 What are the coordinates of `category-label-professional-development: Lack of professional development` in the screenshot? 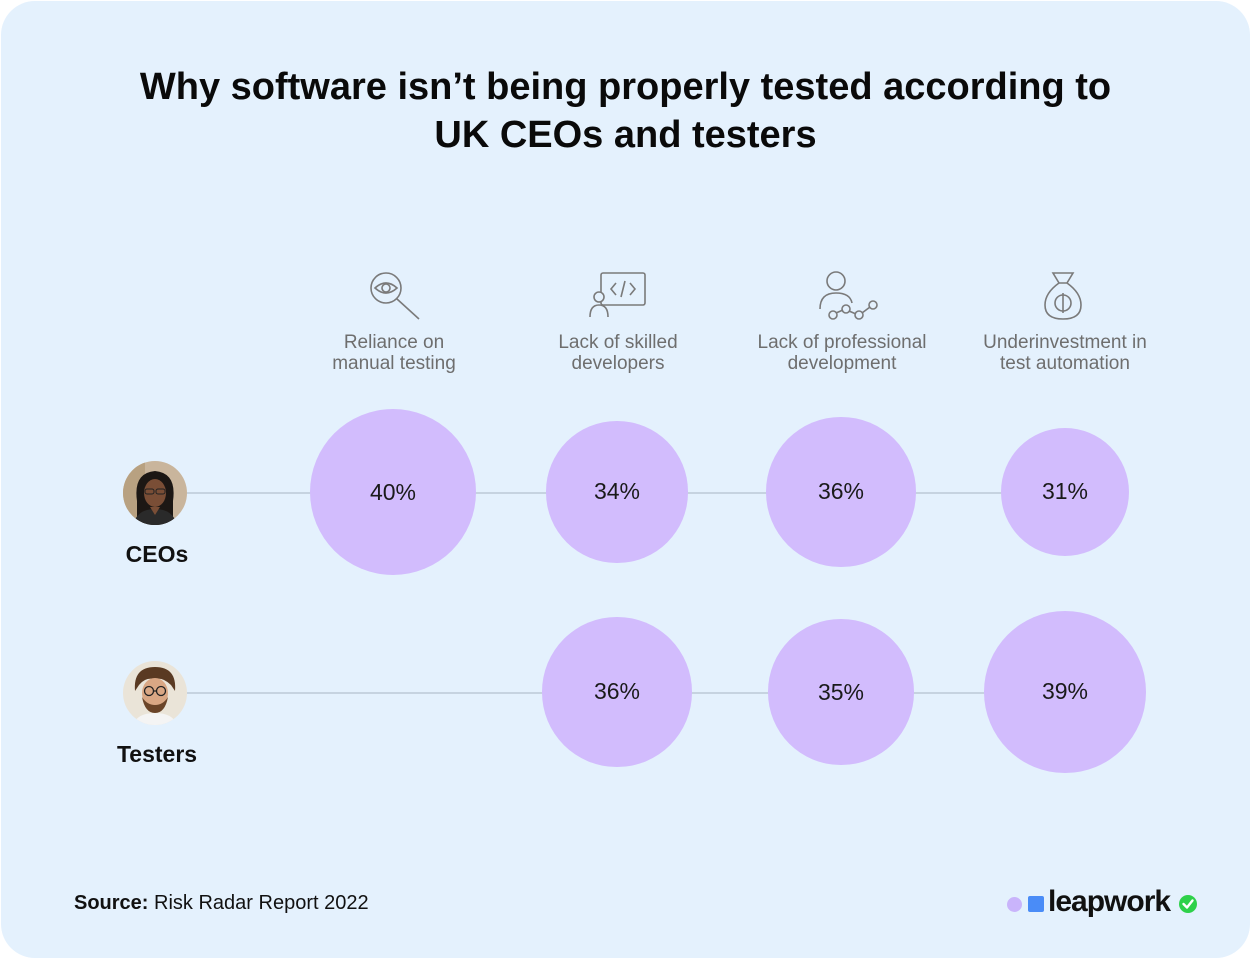 It's located at (842, 353).